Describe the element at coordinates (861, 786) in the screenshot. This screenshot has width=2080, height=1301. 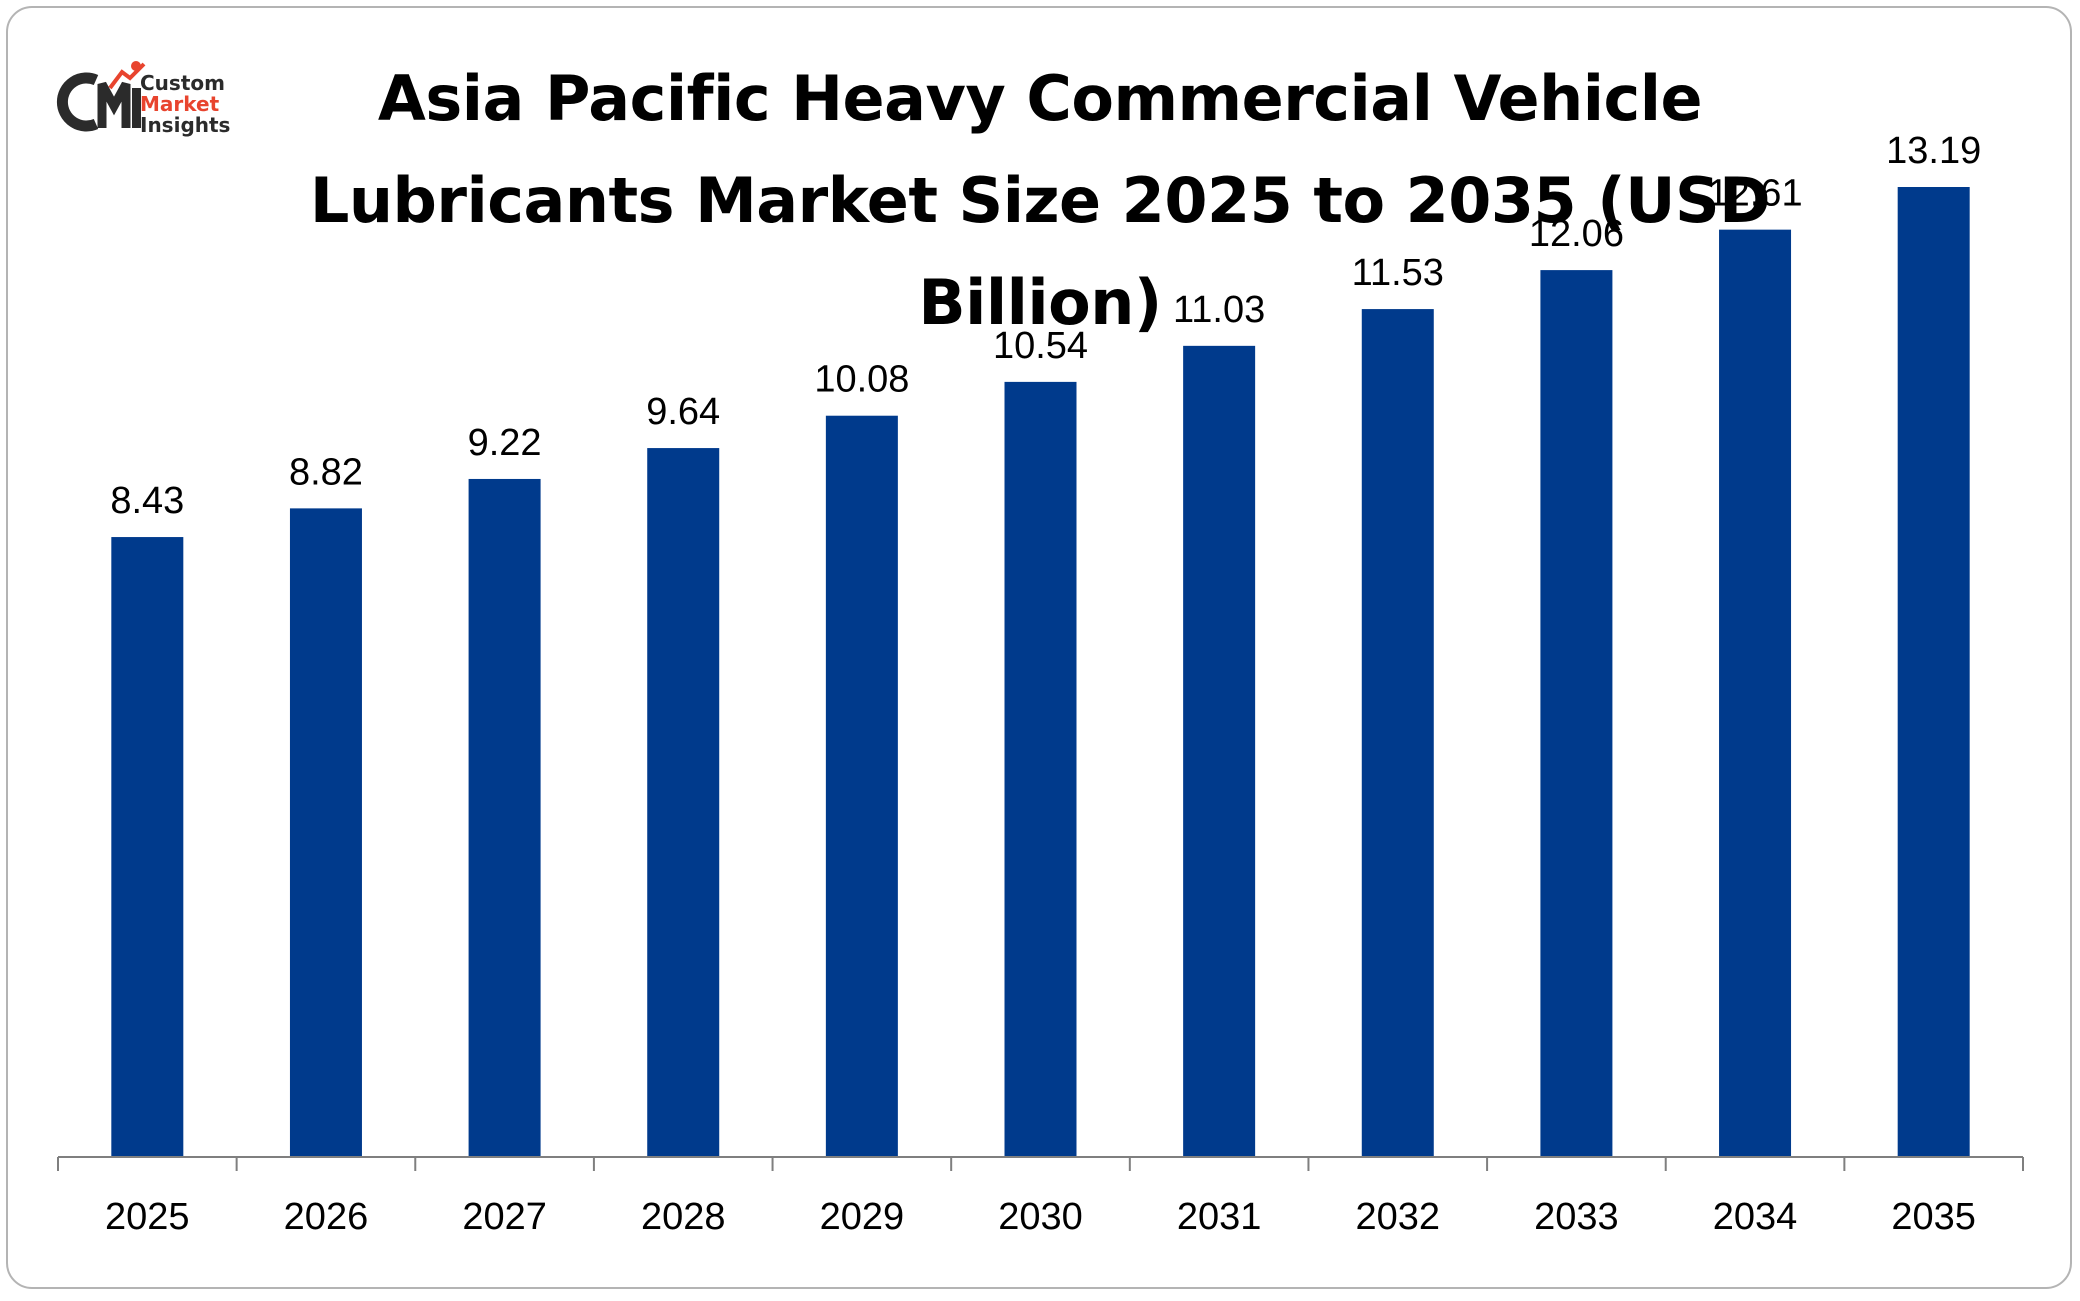
I see `bar-2029` at that location.